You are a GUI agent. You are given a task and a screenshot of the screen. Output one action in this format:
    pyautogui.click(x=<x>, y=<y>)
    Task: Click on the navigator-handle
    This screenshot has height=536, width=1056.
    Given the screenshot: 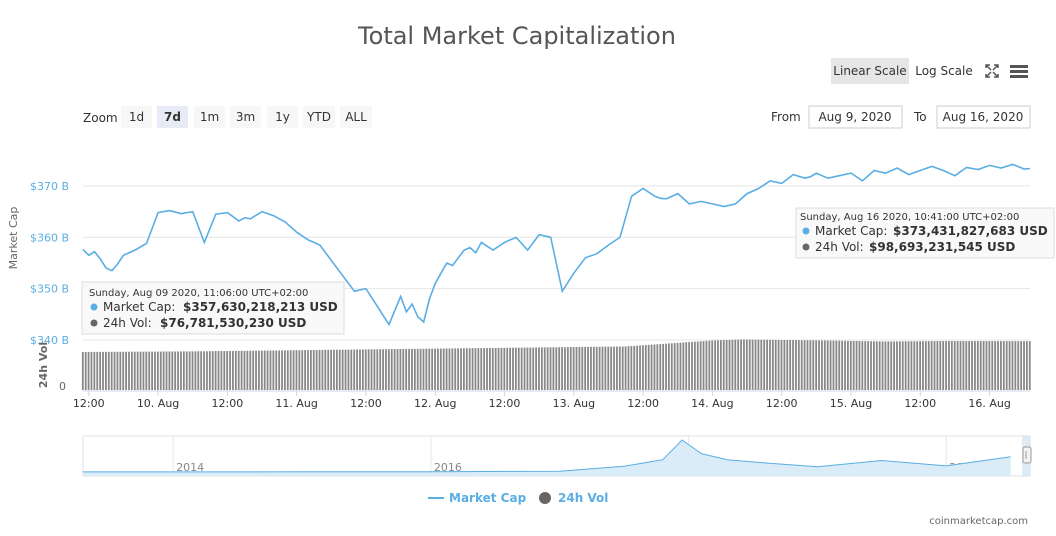 What is the action you would take?
    pyautogui.click(x=1027, y=455)
    